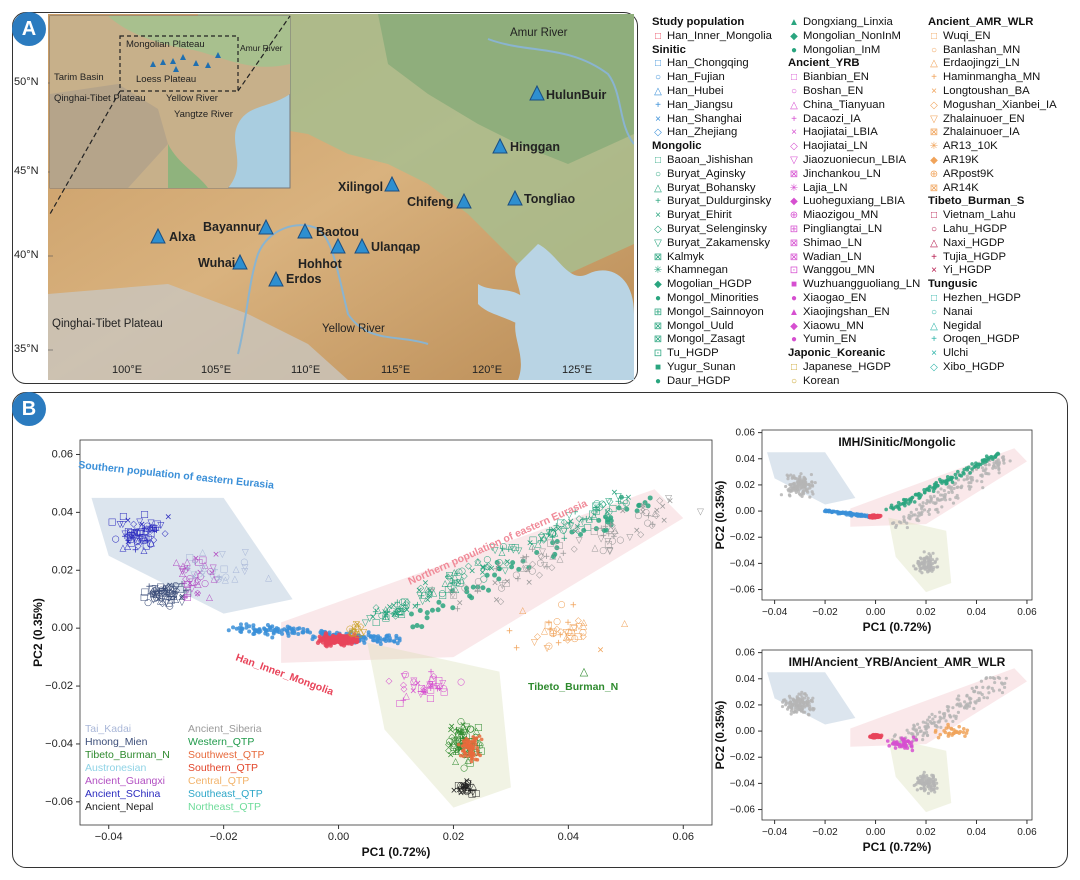  What do you see at coordinates (746, 433) in the screenshot?
I see `y-tick-label: 0.06` at bounding box center [746, 433].